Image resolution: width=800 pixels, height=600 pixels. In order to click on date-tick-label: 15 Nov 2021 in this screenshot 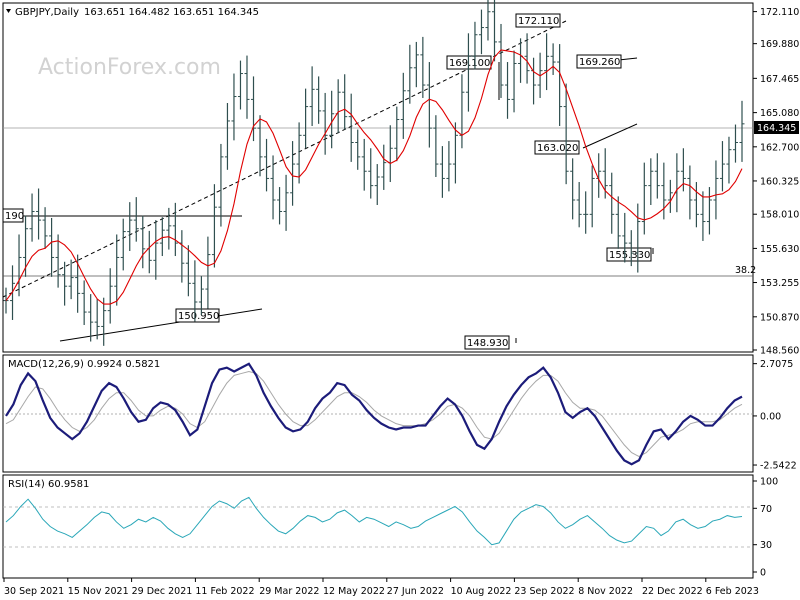, I will do `click(98, 591)`.